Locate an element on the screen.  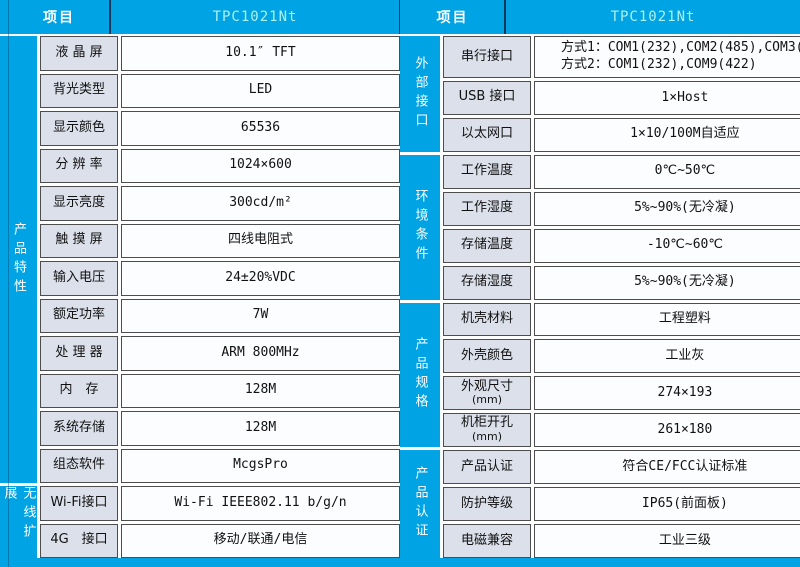
row-label-work-temp: 工作温度 is located at coordinates (487, 171).